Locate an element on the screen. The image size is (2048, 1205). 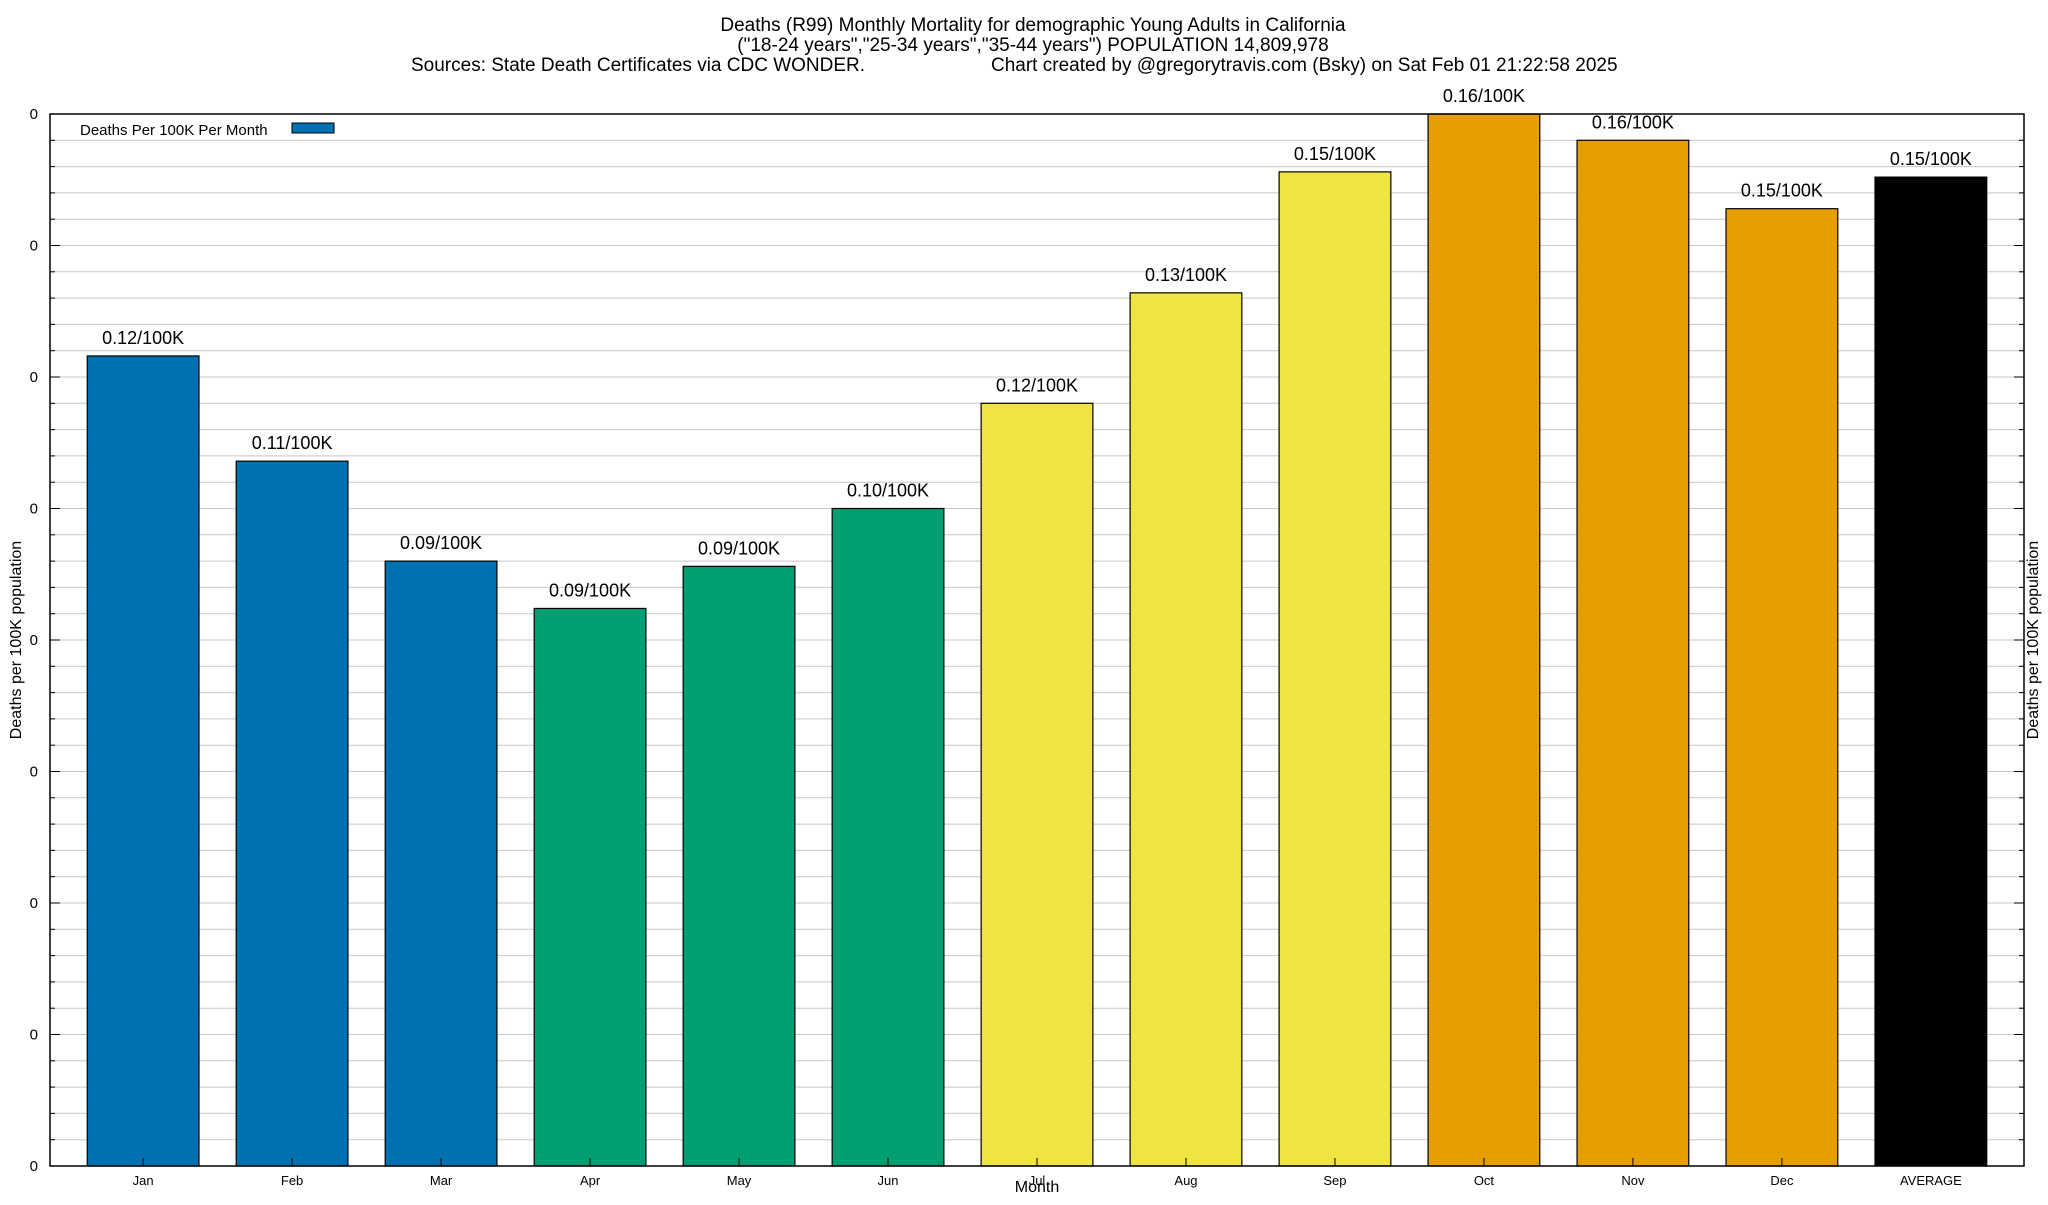
y-axis-title: Deaths per 100K population is located at coordinates (16, 640).